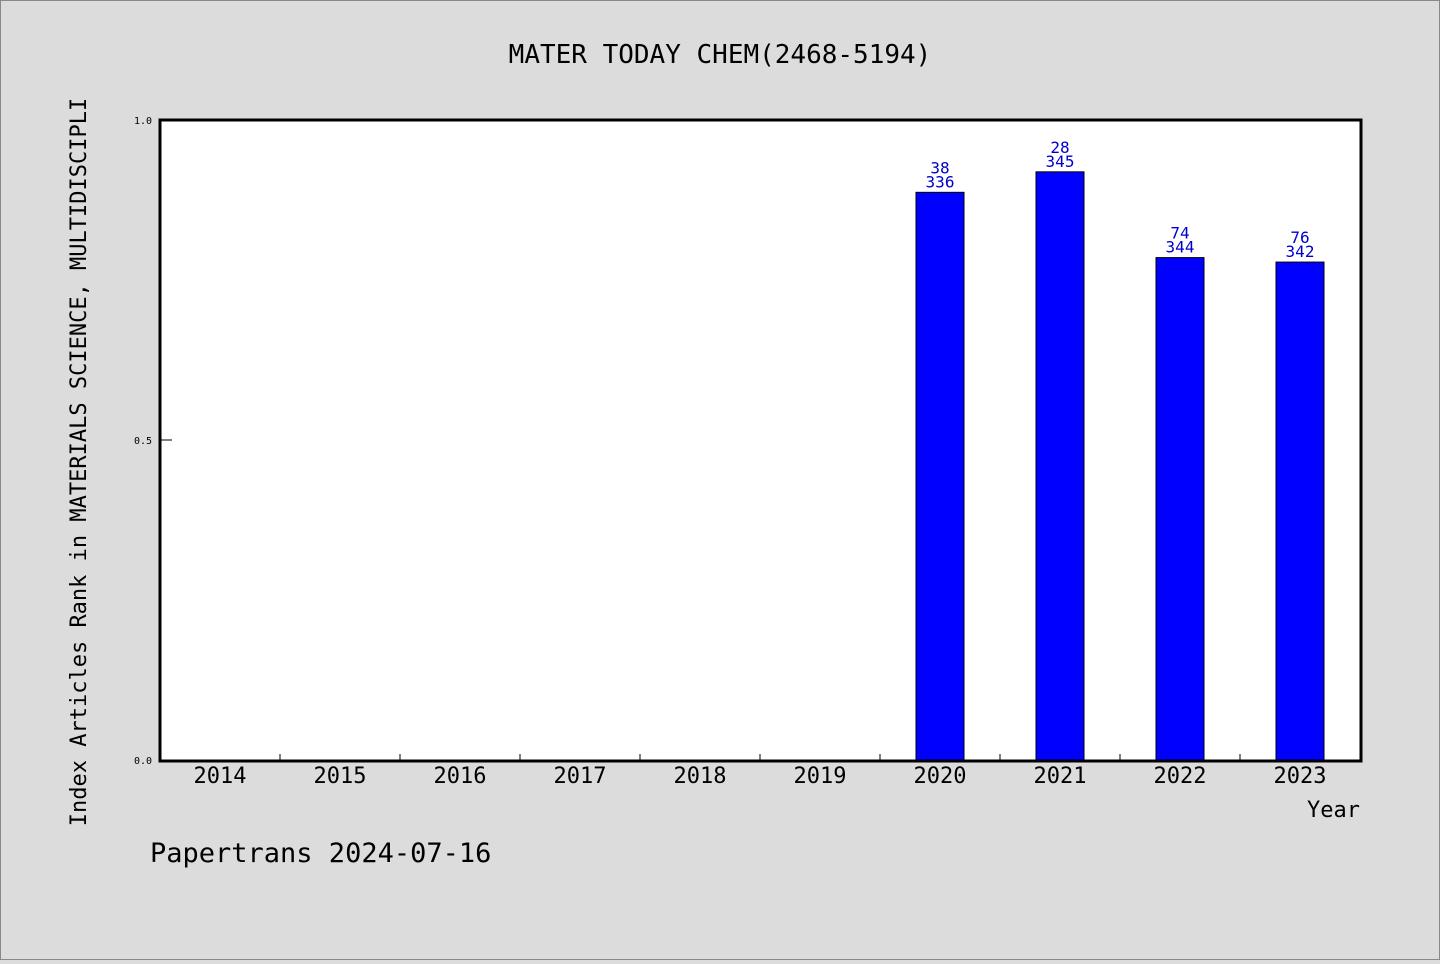 The height and width of the screenshot is (964, 1440). What do you see at coordinates (1180, 509) in the screenshot?
I see `bar-2022` at bounding box center [1180, 509].